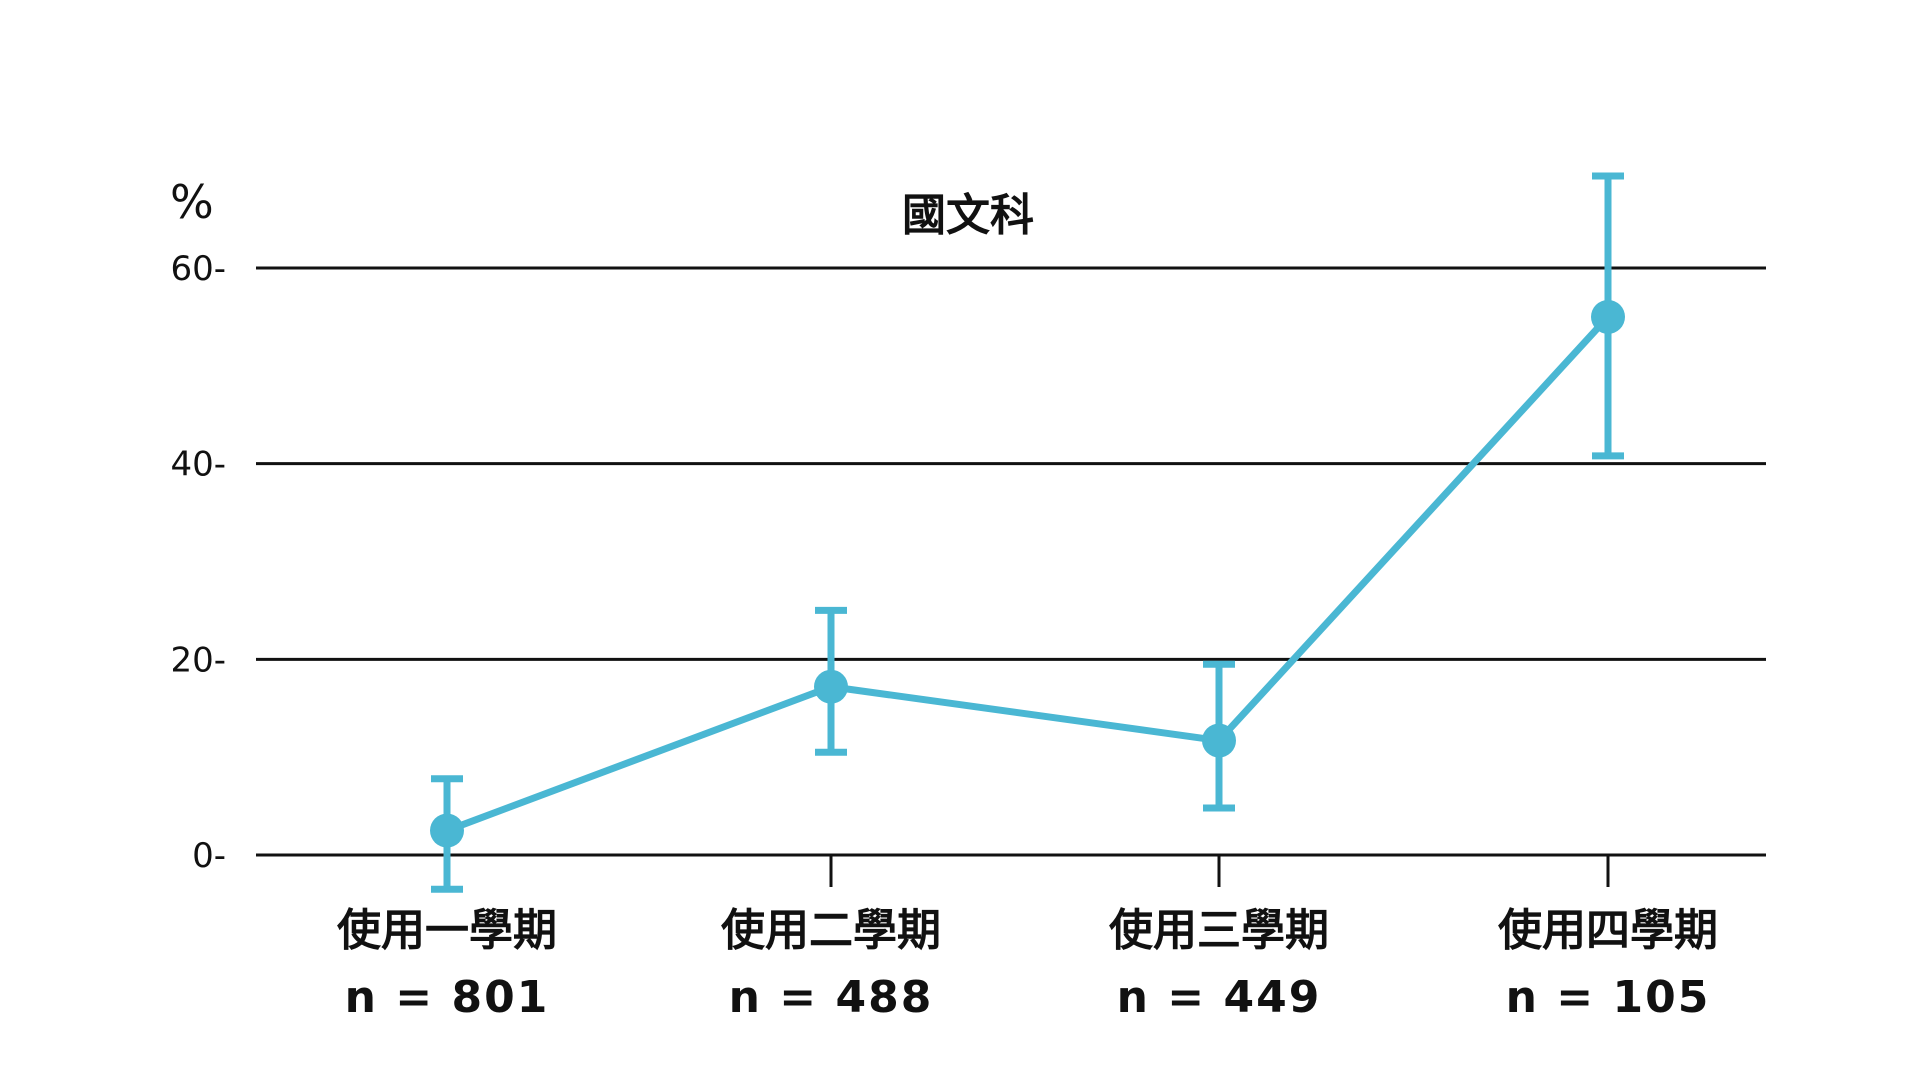 The image size is (1920, 1080). Describe the element at coordinates (447, 997) in the screenshot. I see `sample-size-label-1: n = 801` at that location.